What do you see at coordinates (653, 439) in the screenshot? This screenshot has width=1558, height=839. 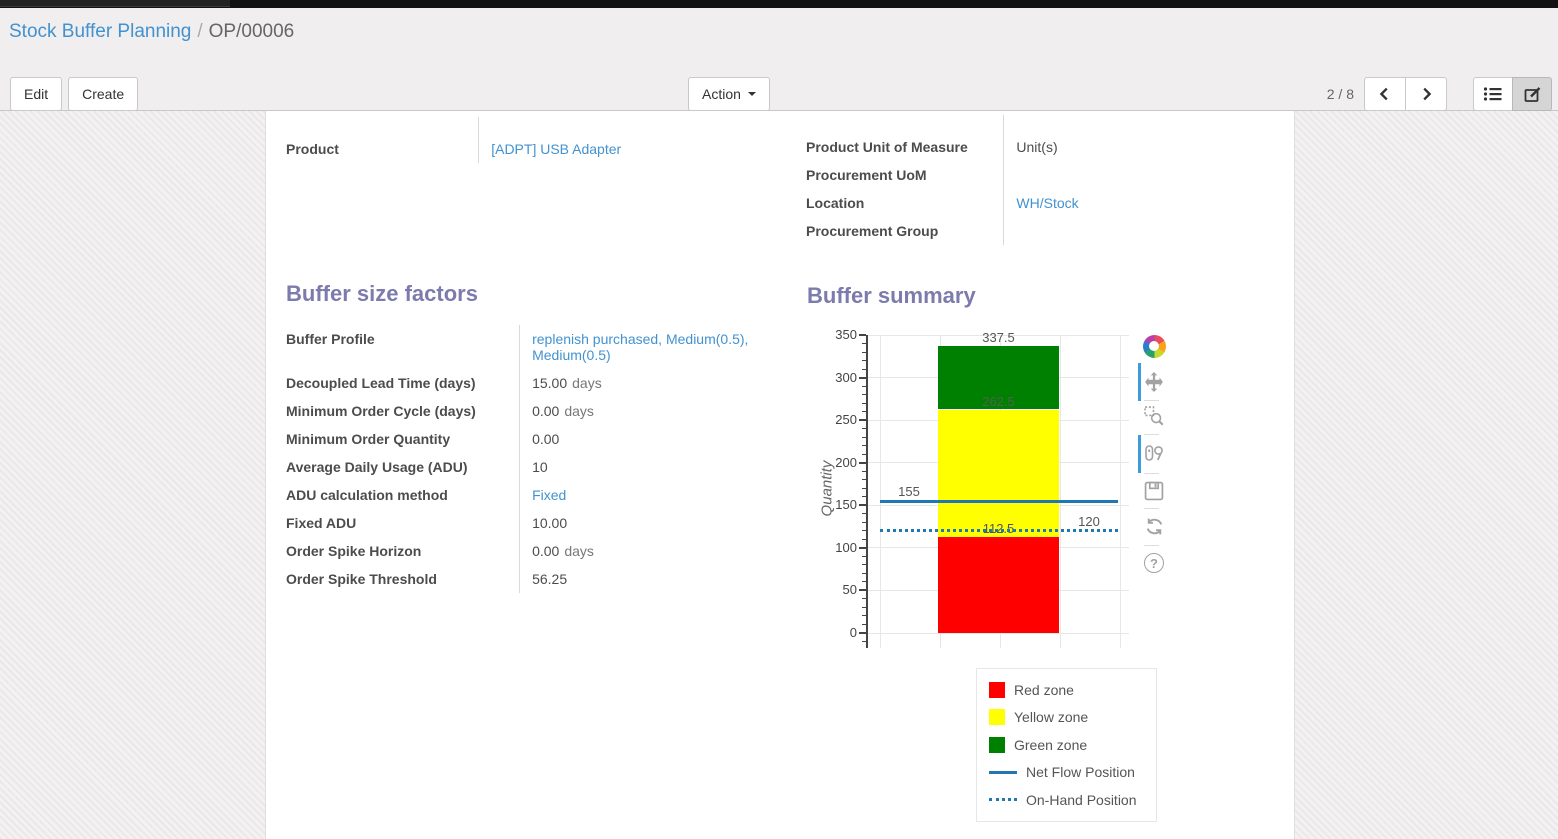 I see `field-minimum-order-quantity-value-cell: 0.00` at bounding box center [653, 439].